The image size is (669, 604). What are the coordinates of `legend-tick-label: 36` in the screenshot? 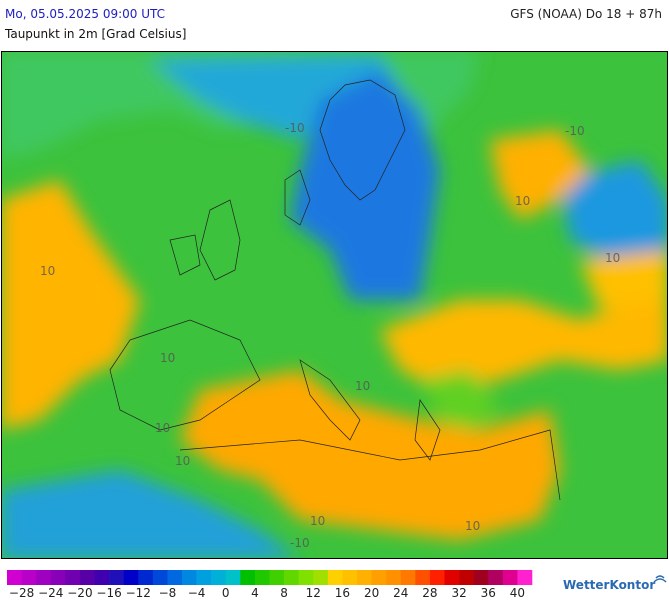 It's located at (488, 593).